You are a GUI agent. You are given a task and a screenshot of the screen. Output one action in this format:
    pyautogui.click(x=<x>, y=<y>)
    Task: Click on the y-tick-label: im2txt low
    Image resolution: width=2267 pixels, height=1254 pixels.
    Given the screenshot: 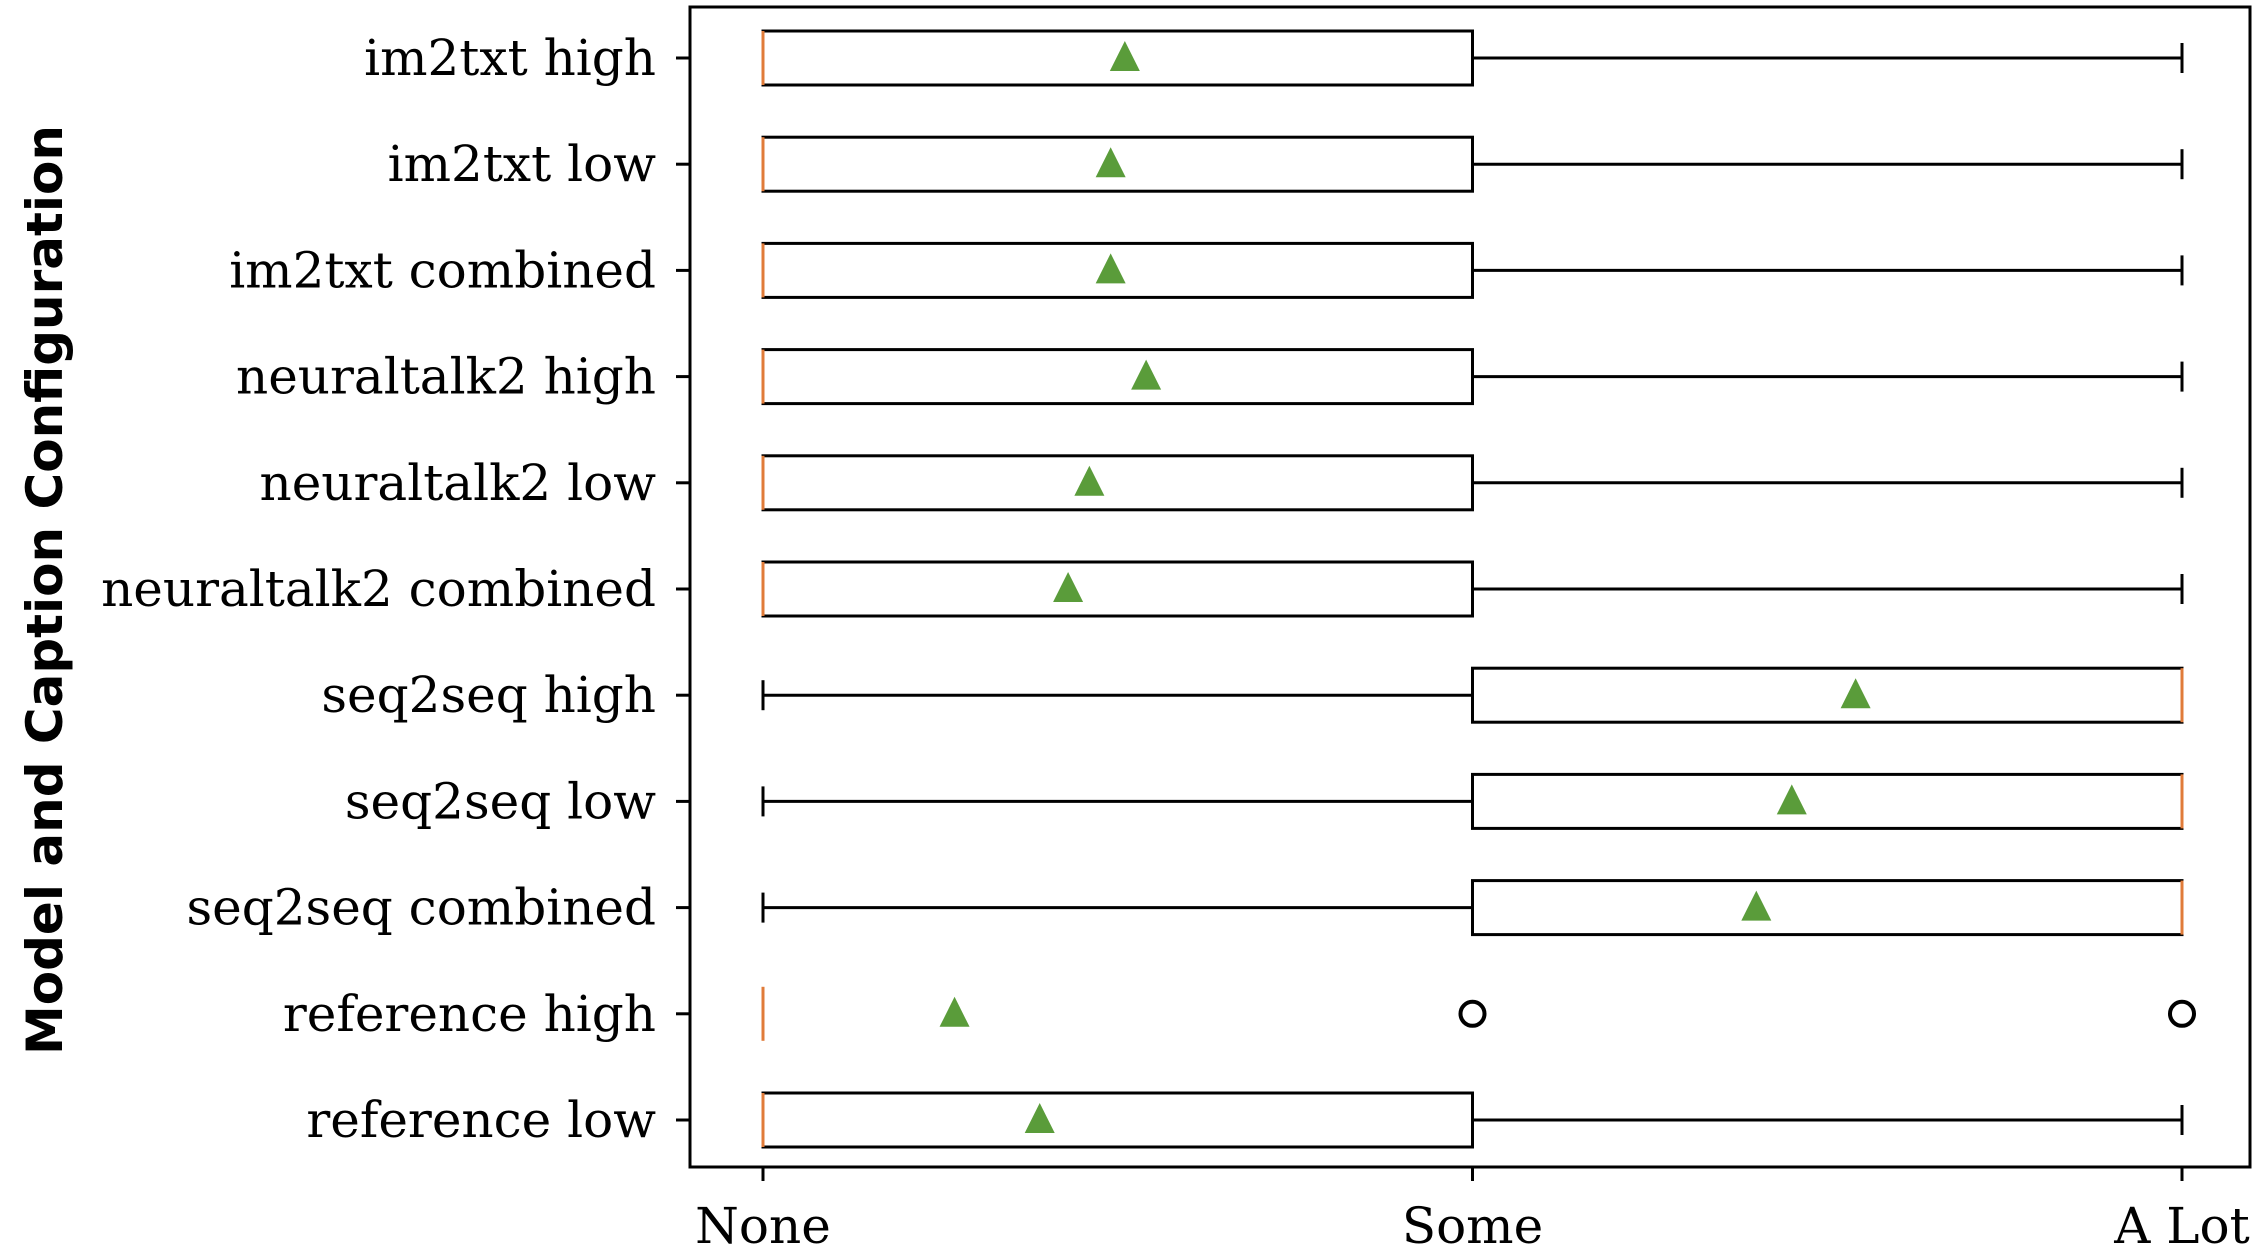 What is the action you would take?
    pyautogui.click(x=522, y=164)
    